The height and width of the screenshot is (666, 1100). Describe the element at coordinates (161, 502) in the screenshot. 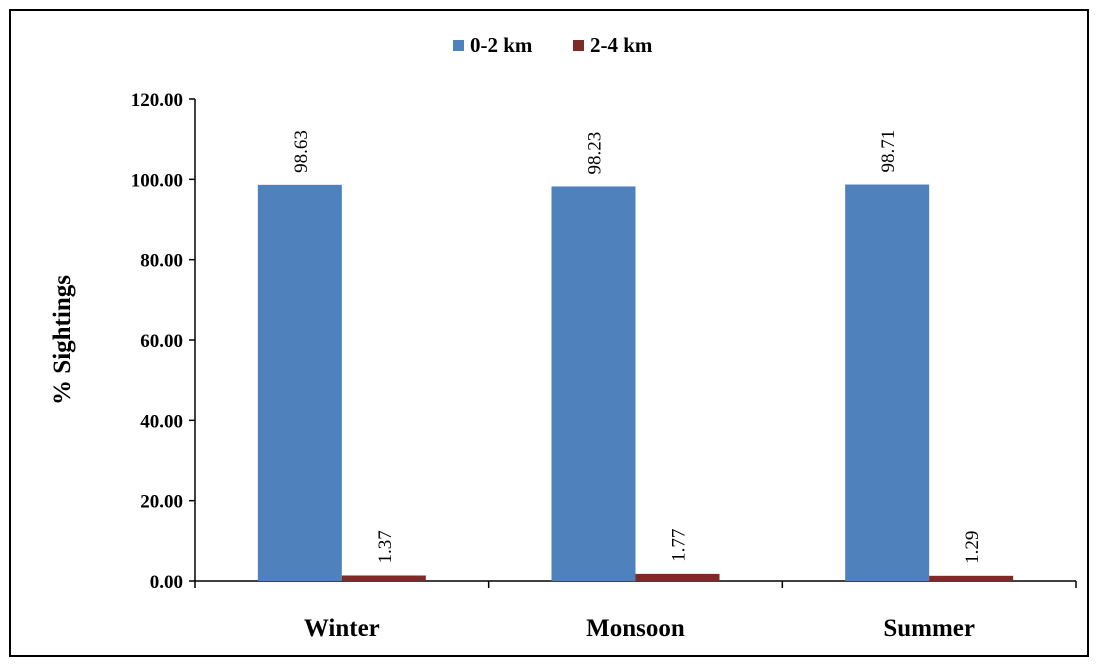

I see `y-tick-label: 20.00` at that location.